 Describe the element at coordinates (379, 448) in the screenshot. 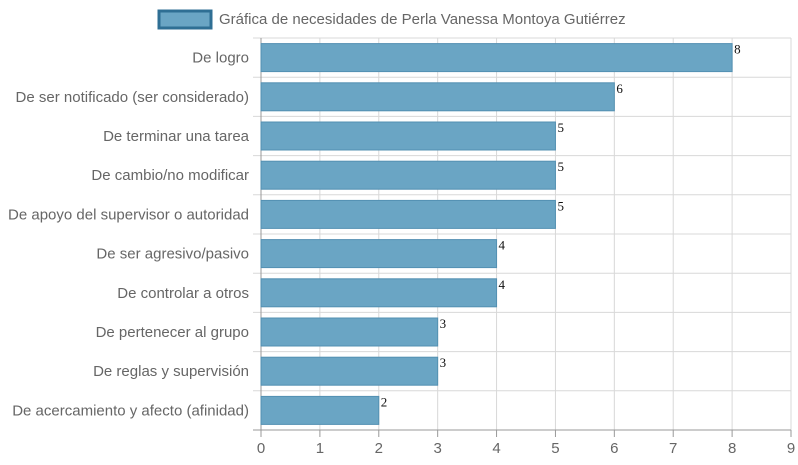

I see `x-tick-label: 2` at that location.